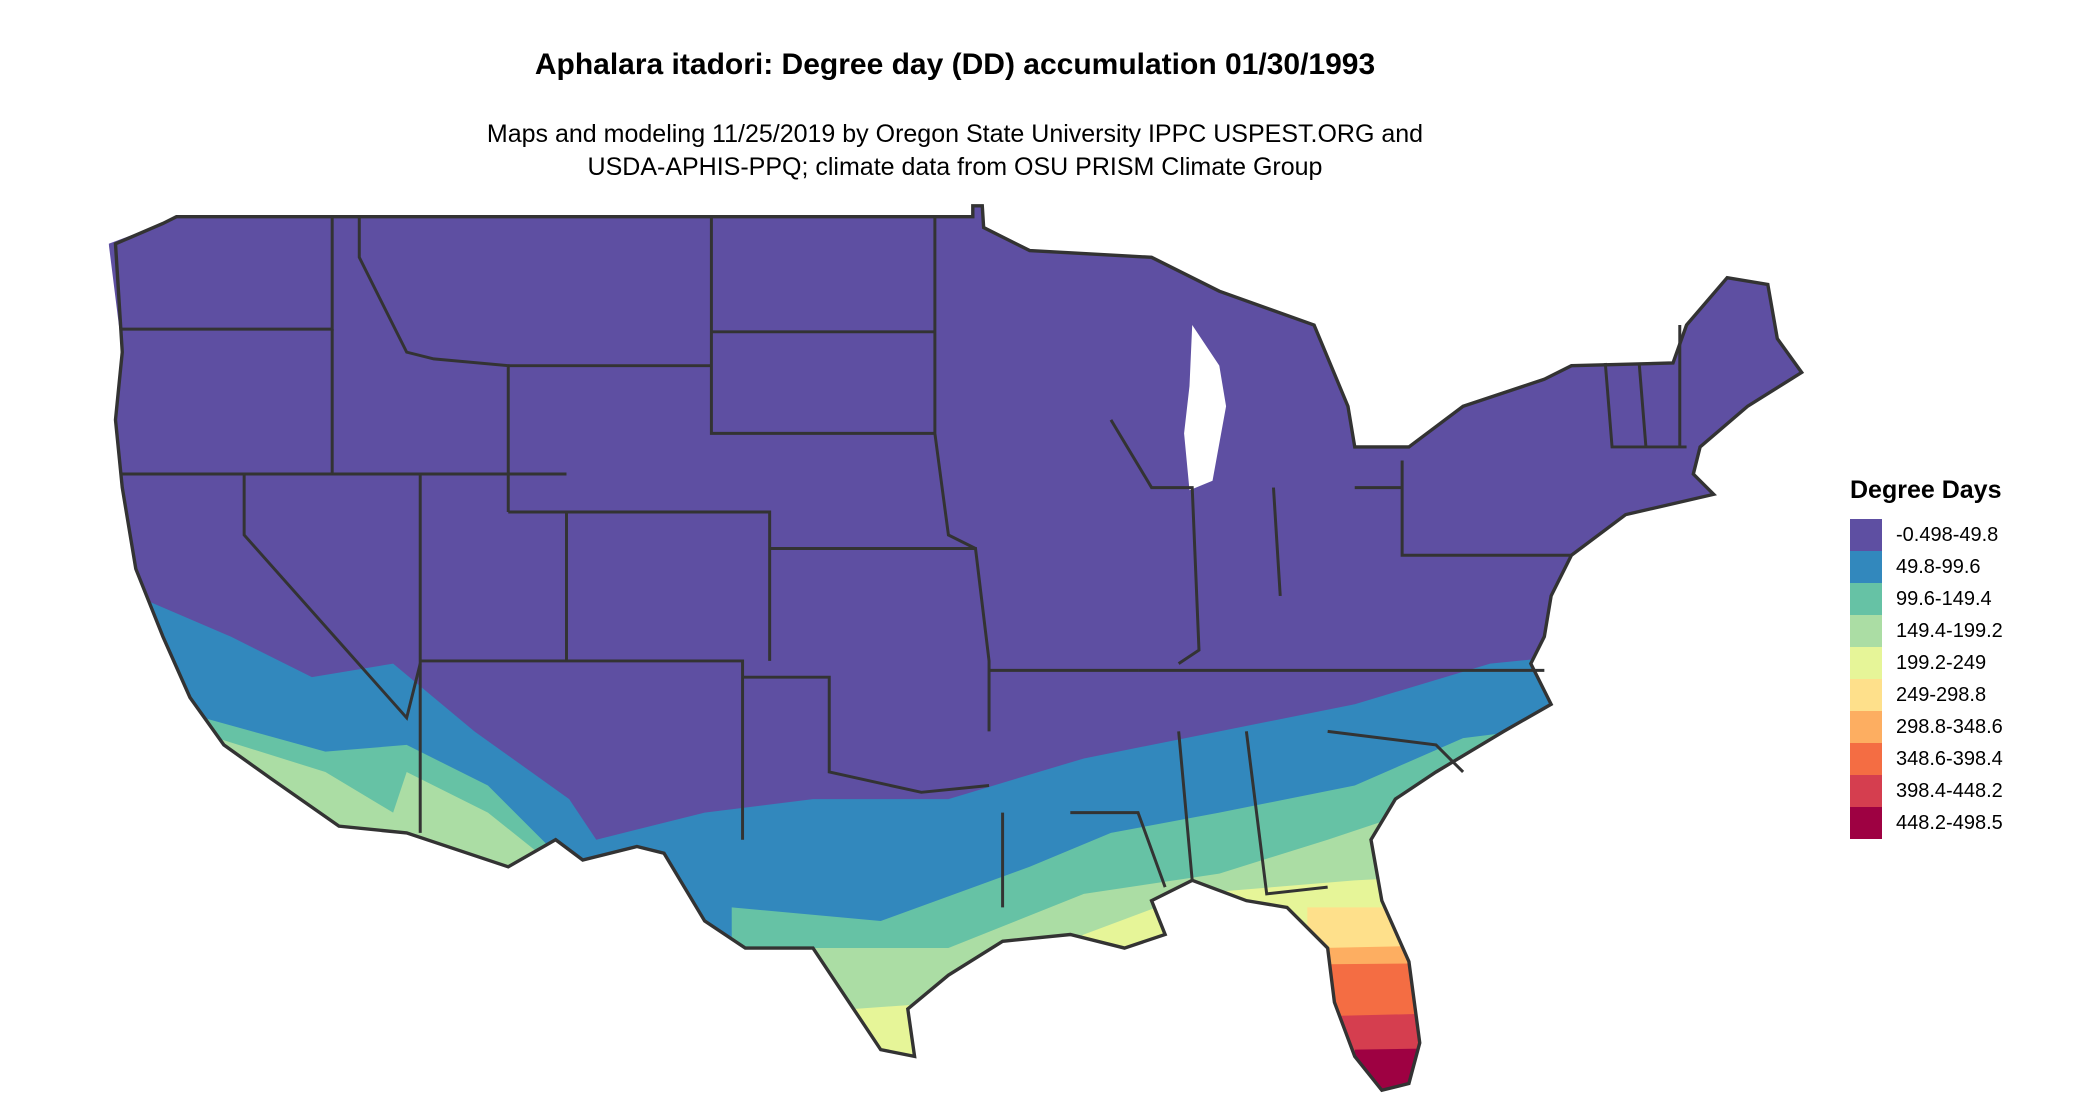 The height and width of the screenshot is (1116, 2100). Describe the element at coordinates (1949, 758) in the screenshot. I see `legend-label: 348.6-398.4` at that location.